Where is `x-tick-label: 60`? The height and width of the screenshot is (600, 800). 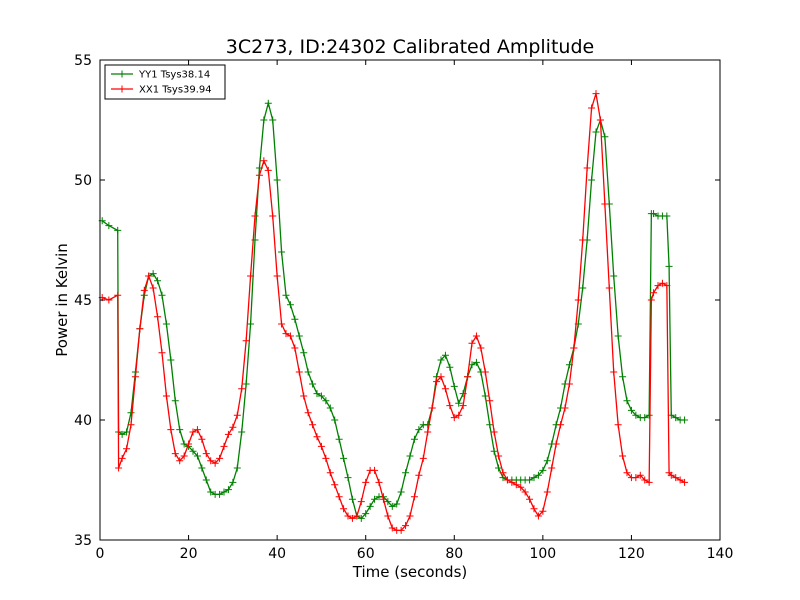
x-tick-label: 60 is located at coordinates (366, 554).